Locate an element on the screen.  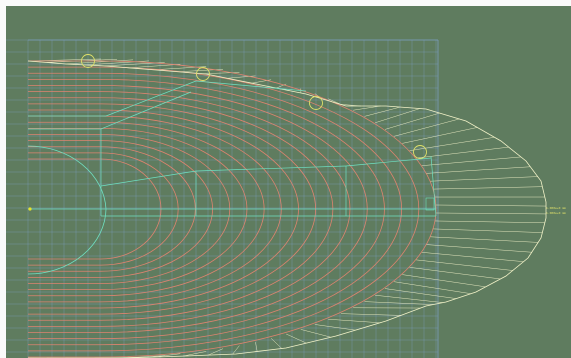
nose-box is located at coordinates (430, 204).